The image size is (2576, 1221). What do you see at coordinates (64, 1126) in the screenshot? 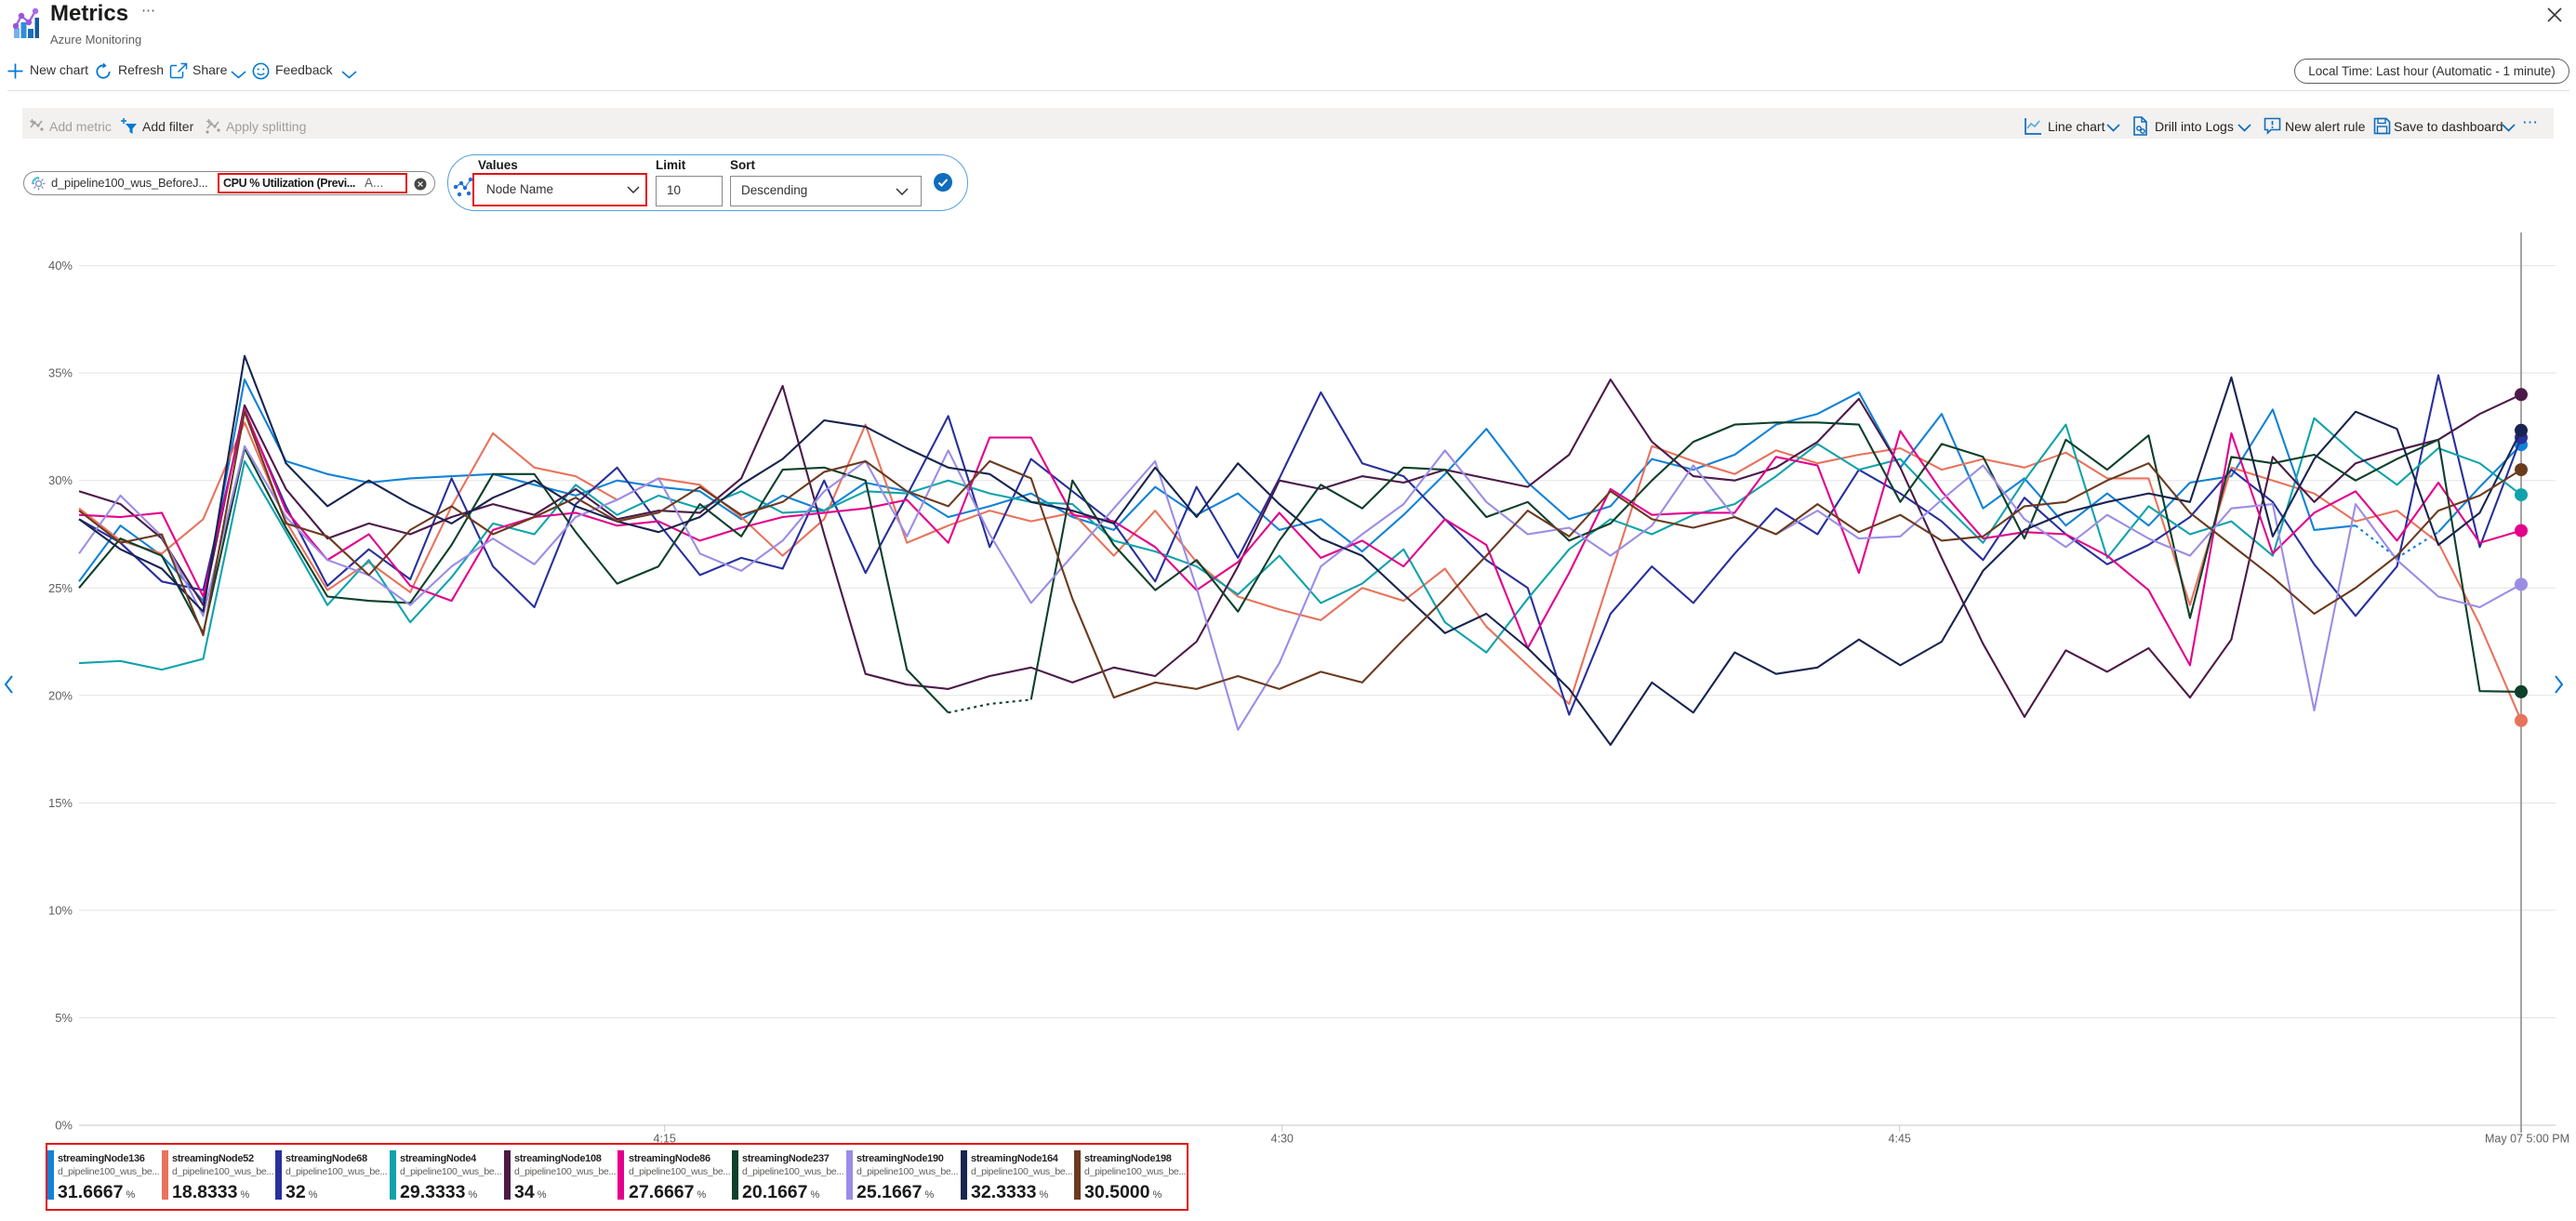
I see `svg-text: 0%` at bounding box center [64, 1126].